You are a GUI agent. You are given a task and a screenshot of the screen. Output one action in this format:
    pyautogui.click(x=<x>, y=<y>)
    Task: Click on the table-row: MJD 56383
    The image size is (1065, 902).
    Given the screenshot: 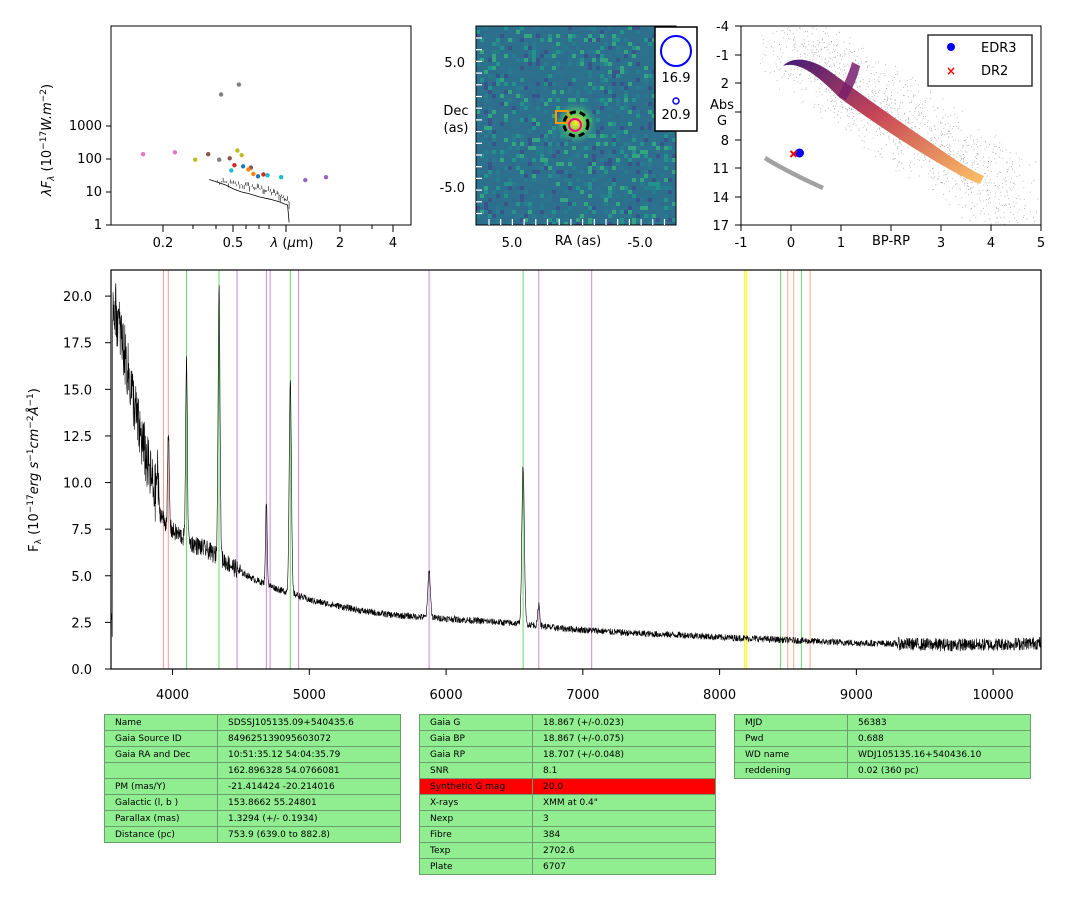 What is the action you would take?
    pyautogui.click(x=882, y=722)
    